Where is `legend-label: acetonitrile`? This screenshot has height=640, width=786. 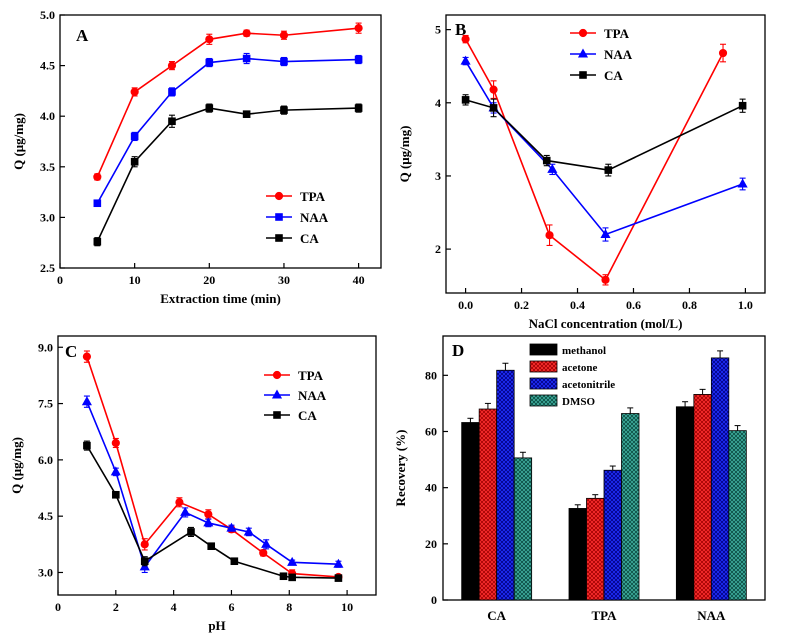 legend-label: acetonitrile is located at coordinates (588, 385).